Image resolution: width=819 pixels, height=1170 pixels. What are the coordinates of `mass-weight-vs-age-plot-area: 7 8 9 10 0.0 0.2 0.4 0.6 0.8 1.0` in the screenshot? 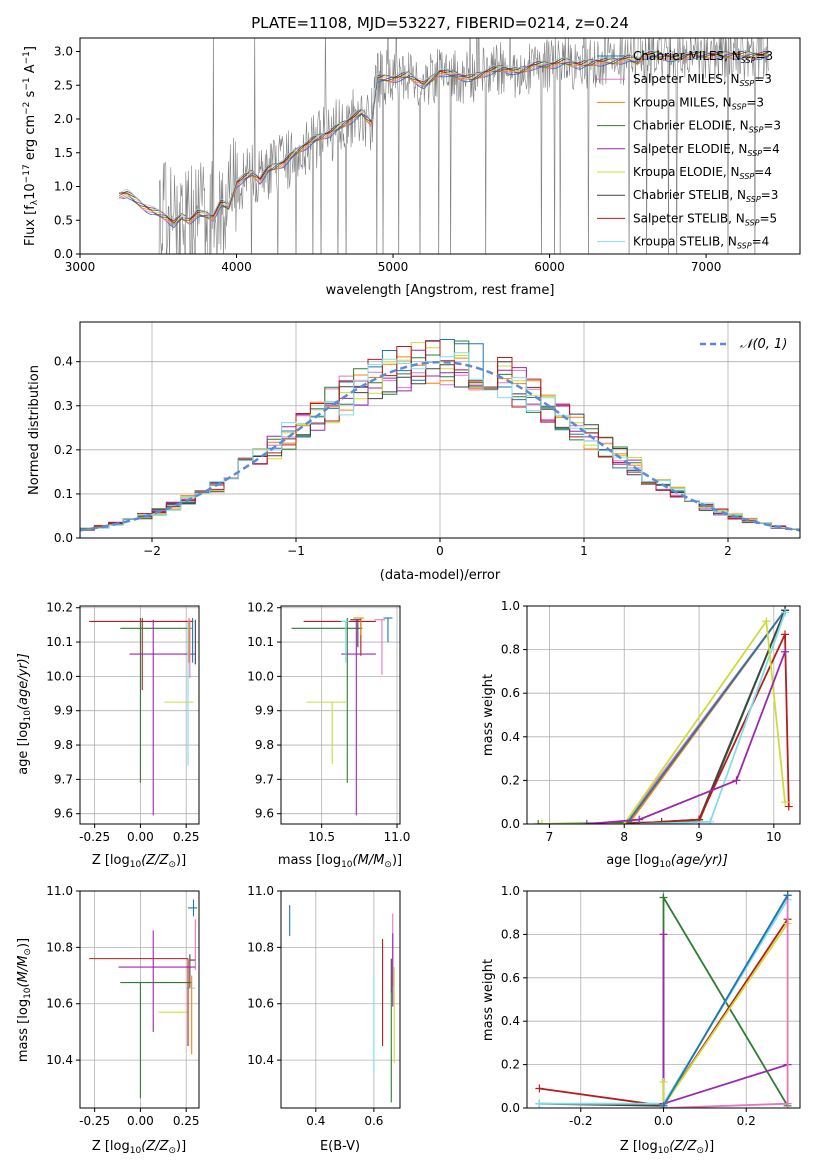 It's located at (651, 721).